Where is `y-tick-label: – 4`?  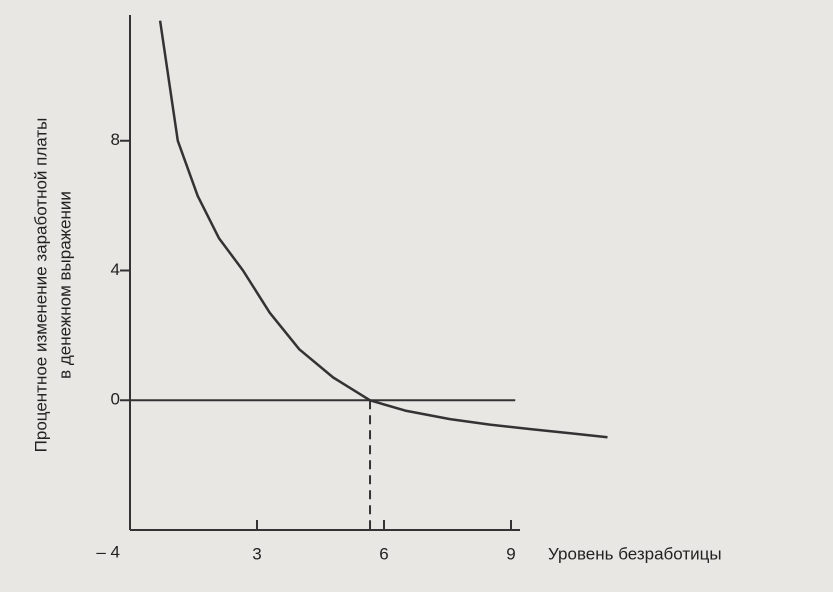 y-tick-label: – 4 is located at coordinates (108, 551).